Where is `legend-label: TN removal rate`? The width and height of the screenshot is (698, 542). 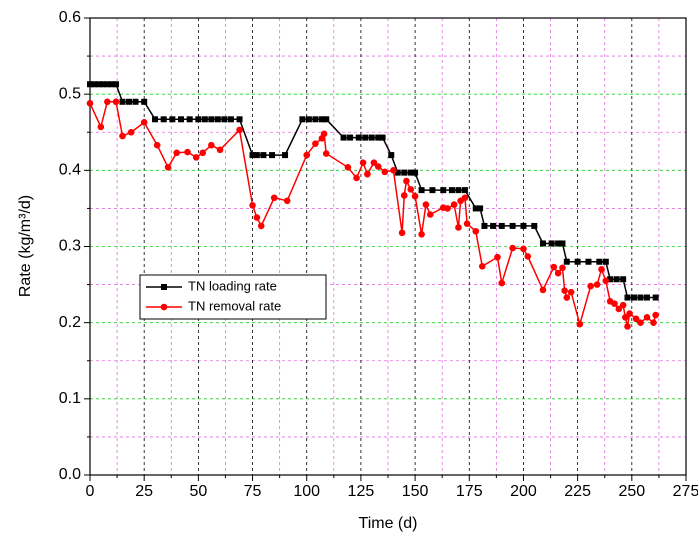 legend-label: TN removal rate is located at coordinates (234, 305).